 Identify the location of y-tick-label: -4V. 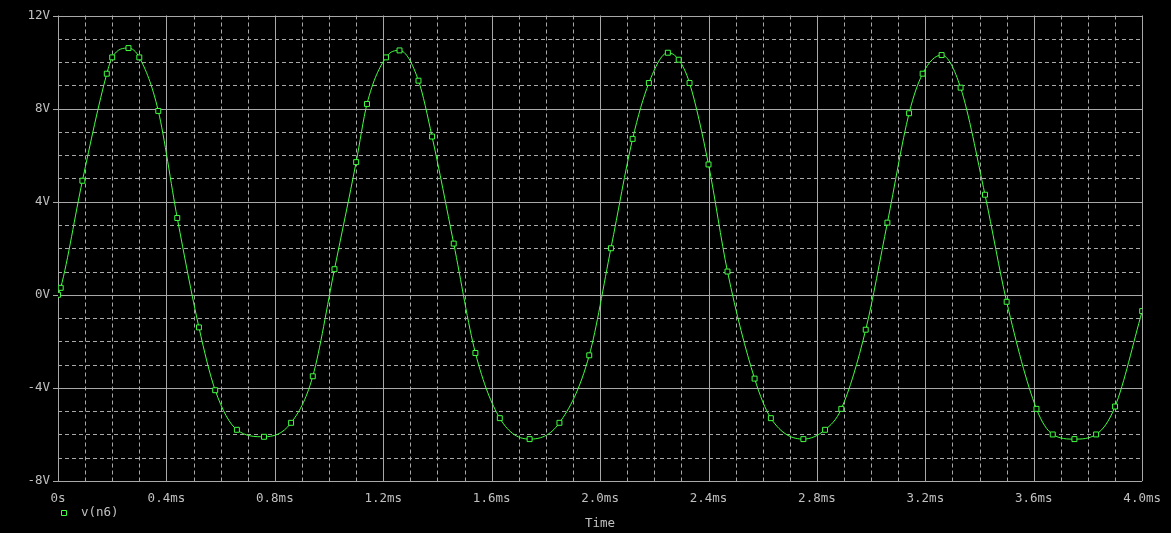
(39, 387).